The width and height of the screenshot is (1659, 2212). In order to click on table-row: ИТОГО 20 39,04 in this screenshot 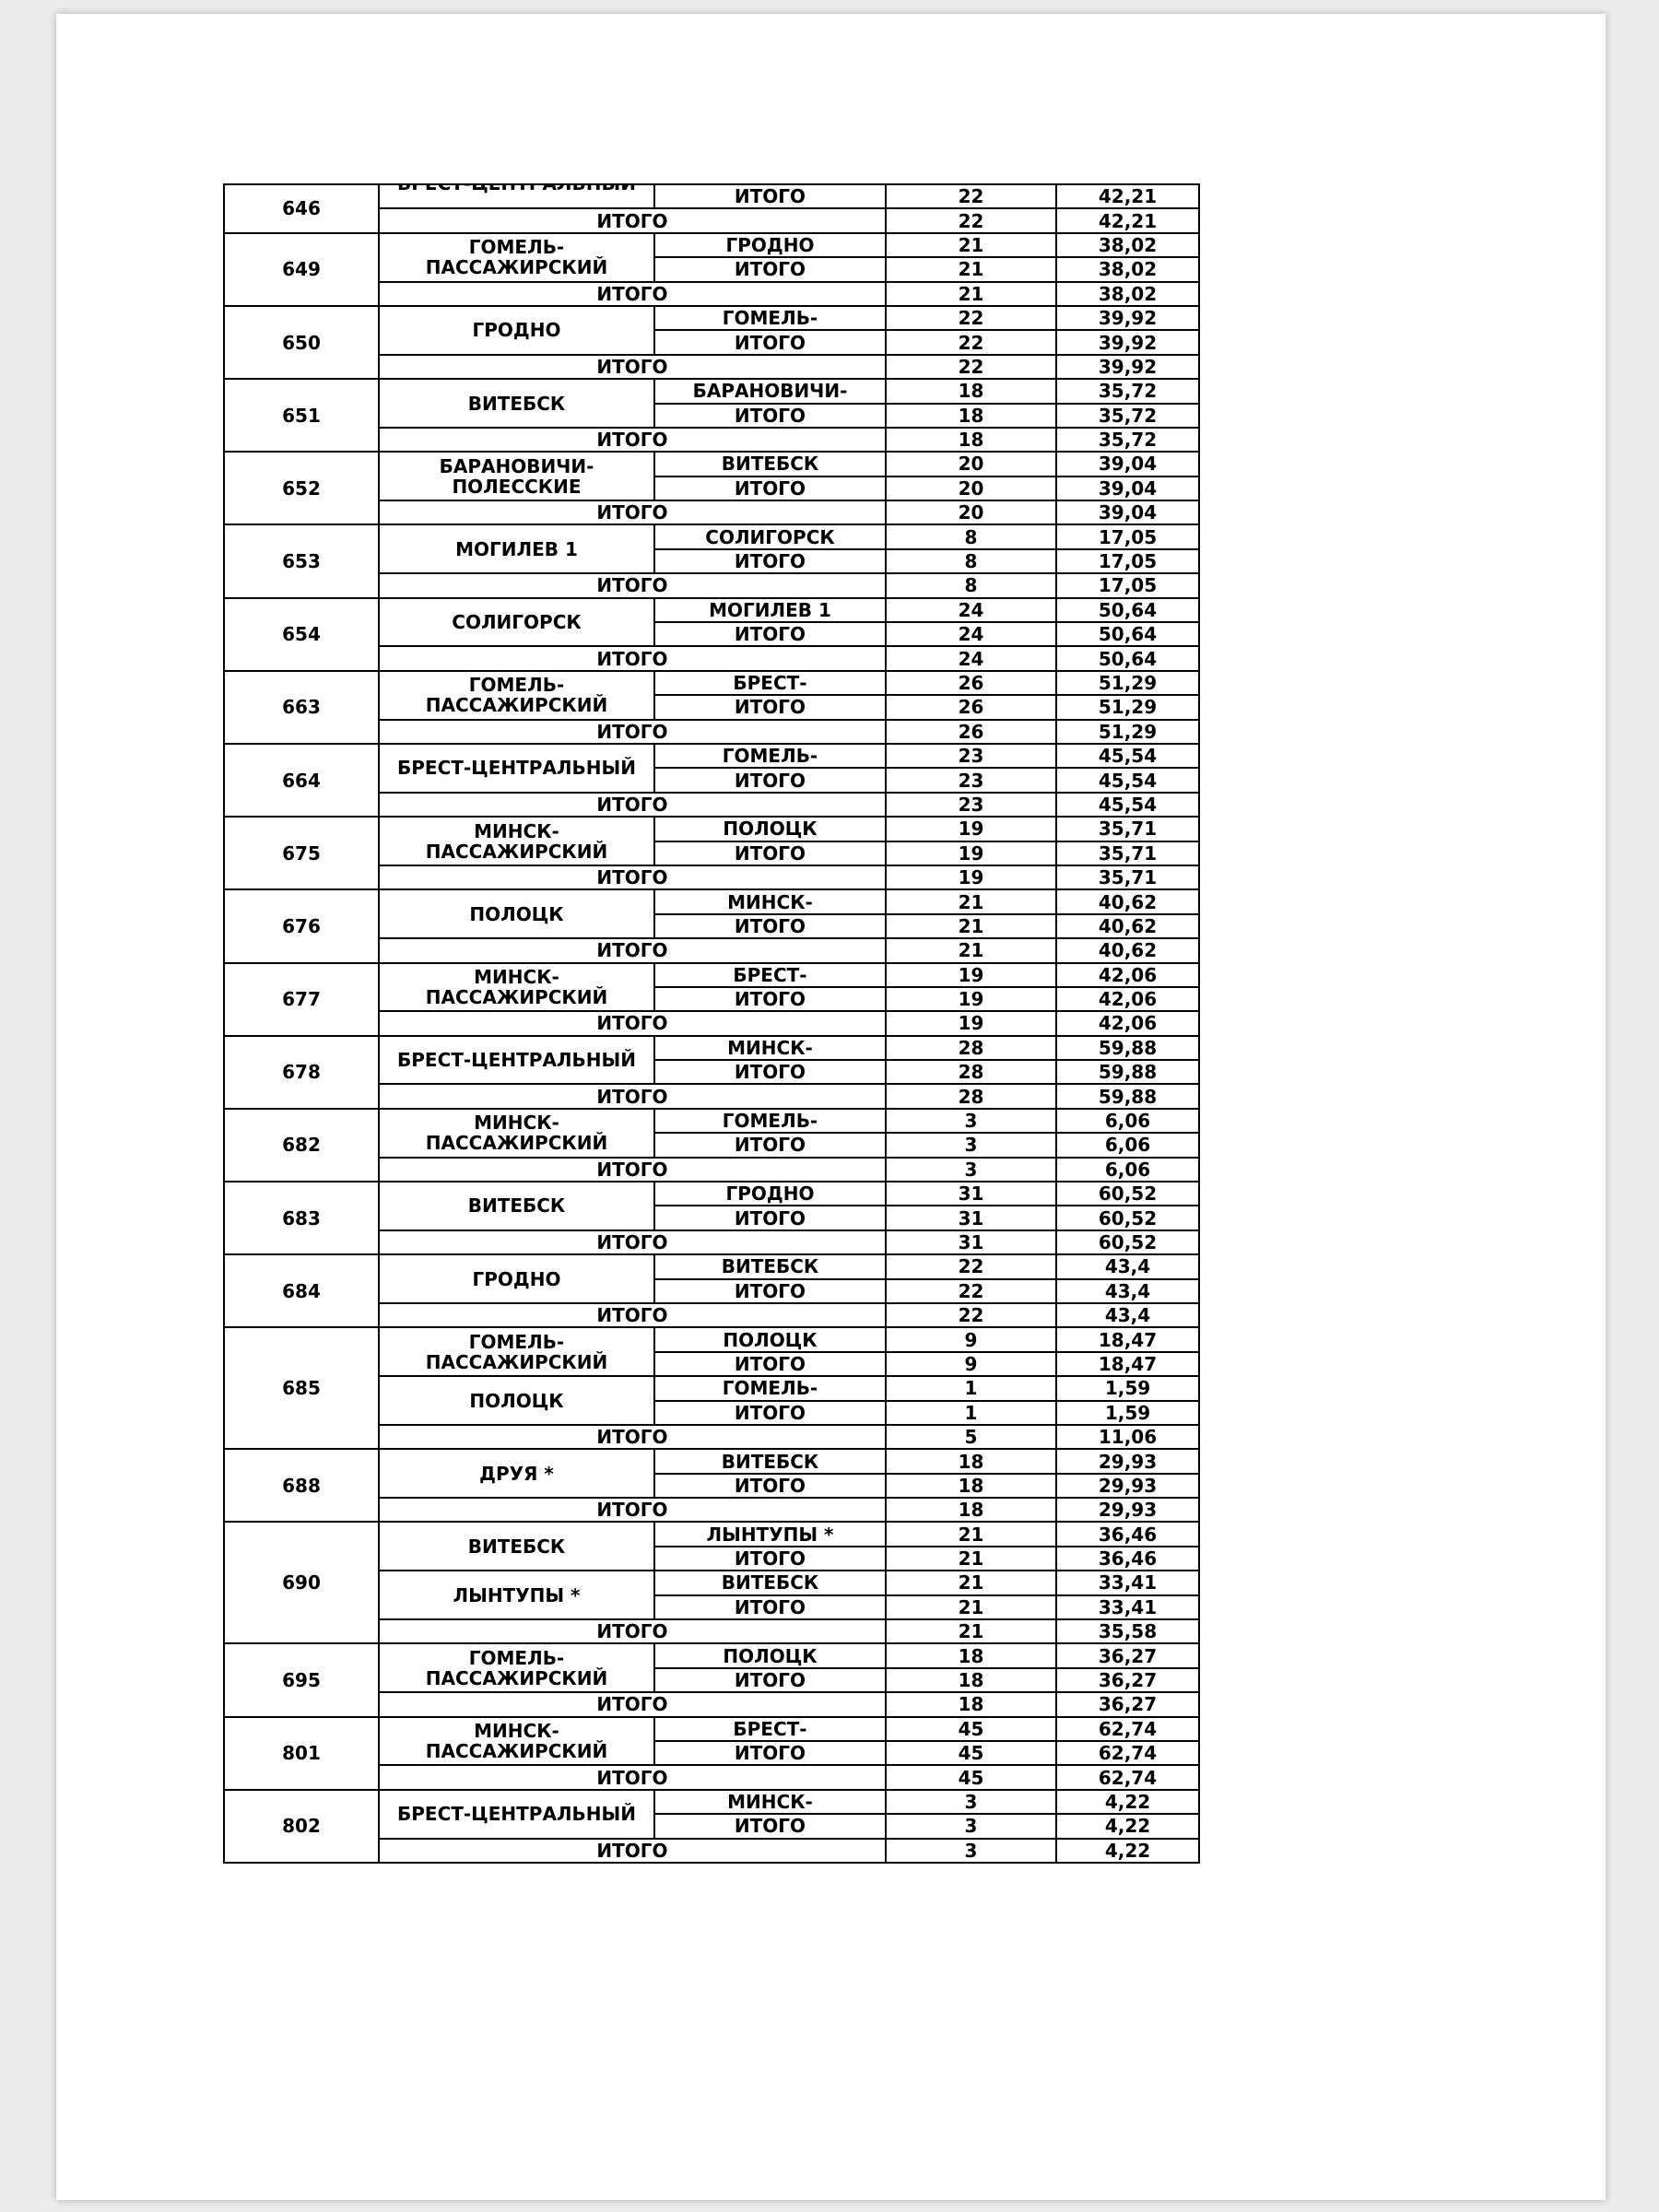, I will do `click(712, 488)`.